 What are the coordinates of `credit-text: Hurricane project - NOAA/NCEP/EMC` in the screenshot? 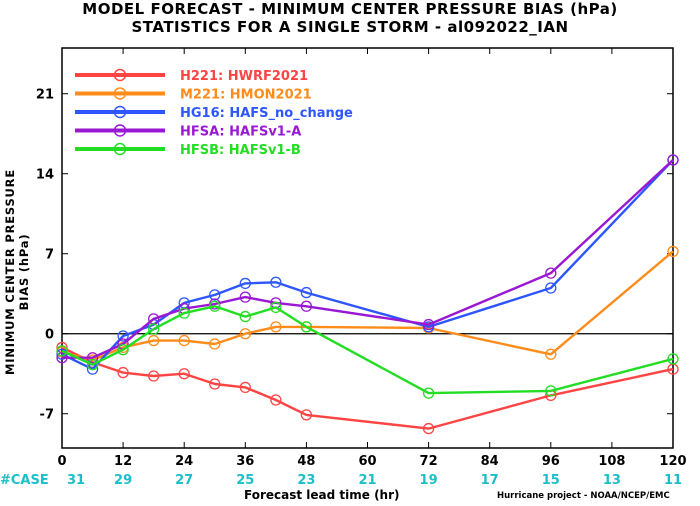 It's located at (583, 496).